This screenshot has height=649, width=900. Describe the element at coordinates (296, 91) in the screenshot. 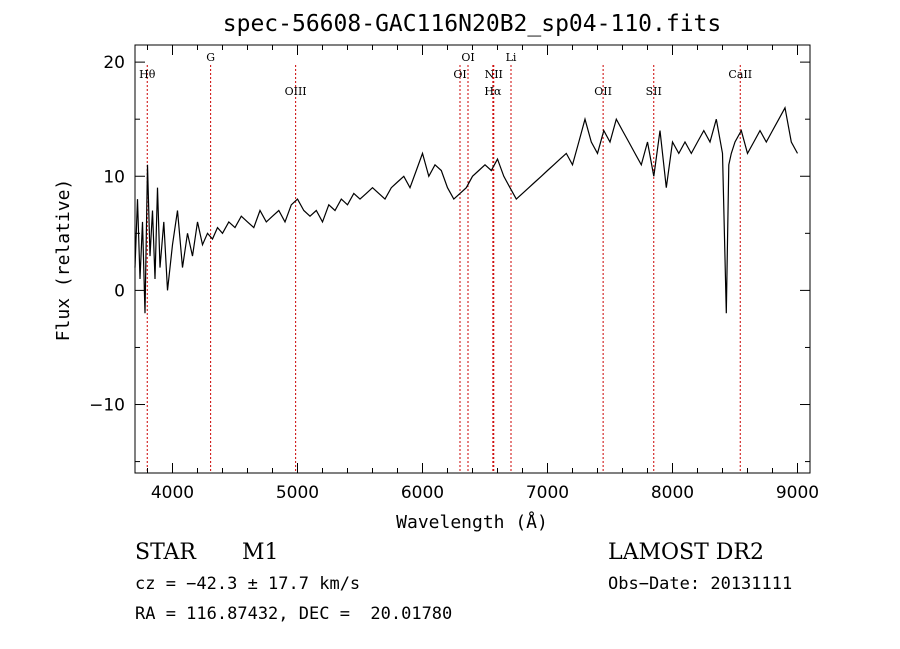

I see `marker-label: OIII` at that location.